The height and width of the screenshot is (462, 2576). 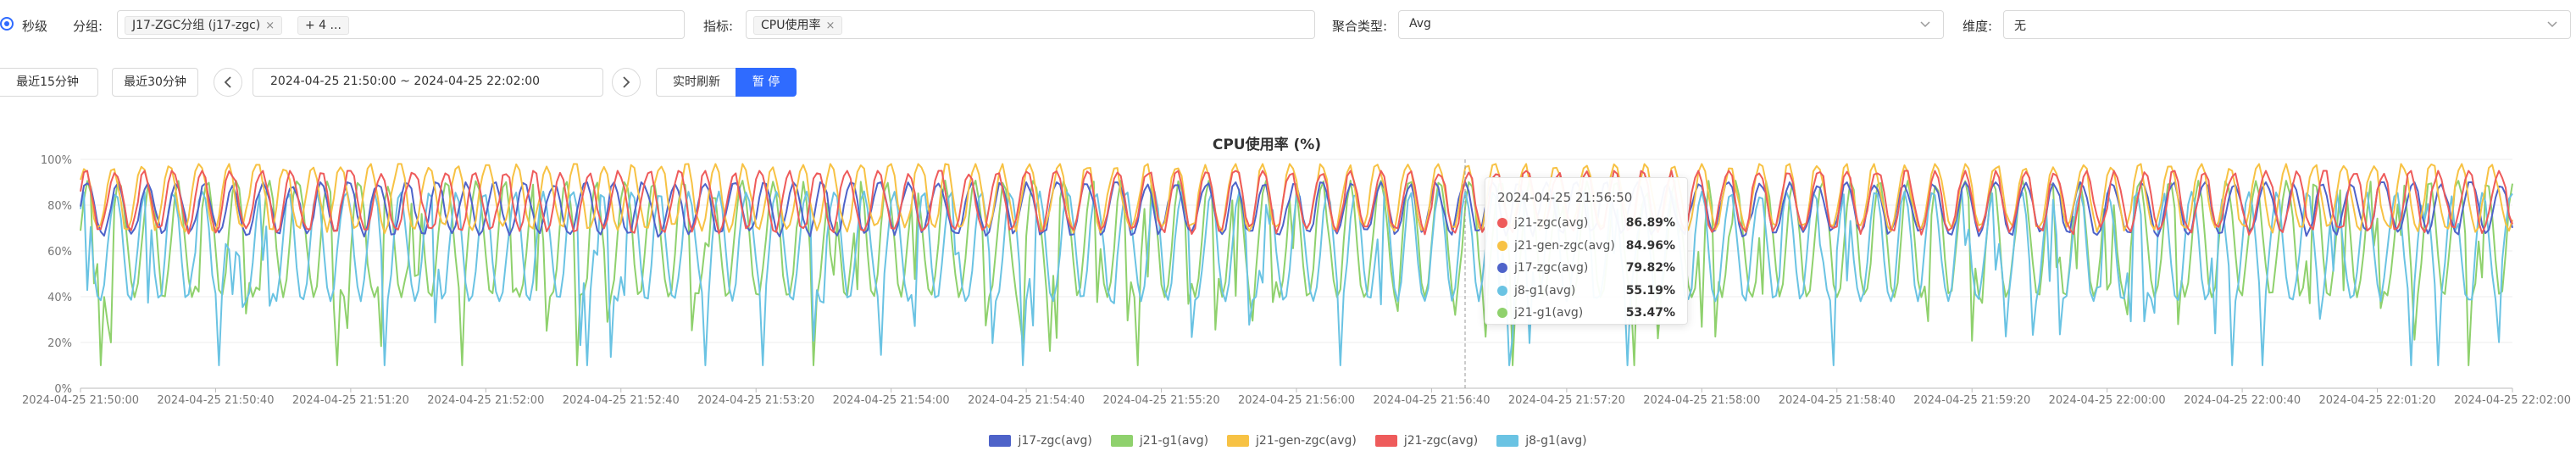 I want to click on x-tick-label: 2024-04-25 21:56:40, so click(x=1431, y=400).